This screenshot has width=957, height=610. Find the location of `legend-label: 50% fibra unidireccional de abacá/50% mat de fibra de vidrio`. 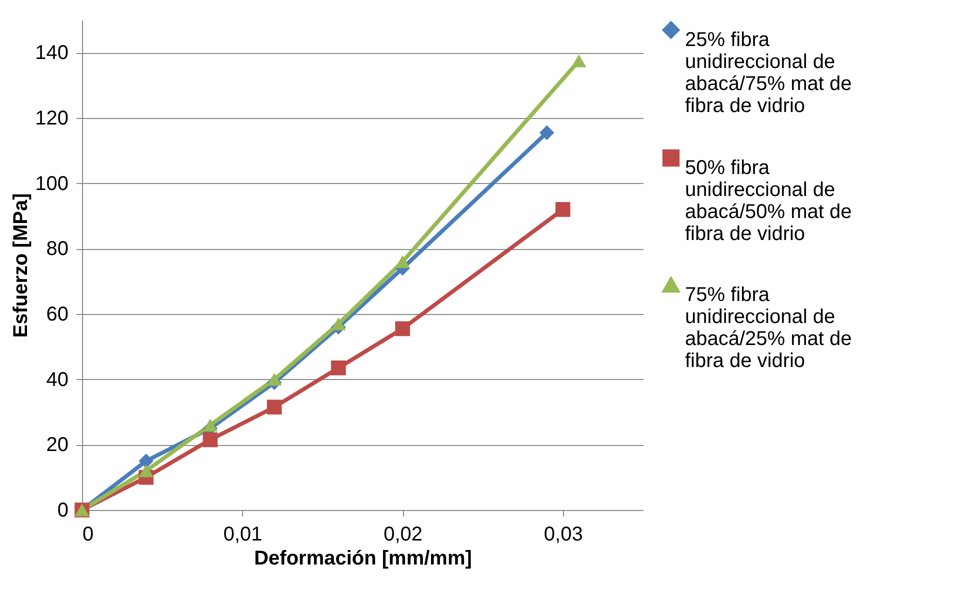

legend-label: 50% fibra unidireccional de abacá/50% mat de fibra de vidrio is located at coordinates (768, 201).